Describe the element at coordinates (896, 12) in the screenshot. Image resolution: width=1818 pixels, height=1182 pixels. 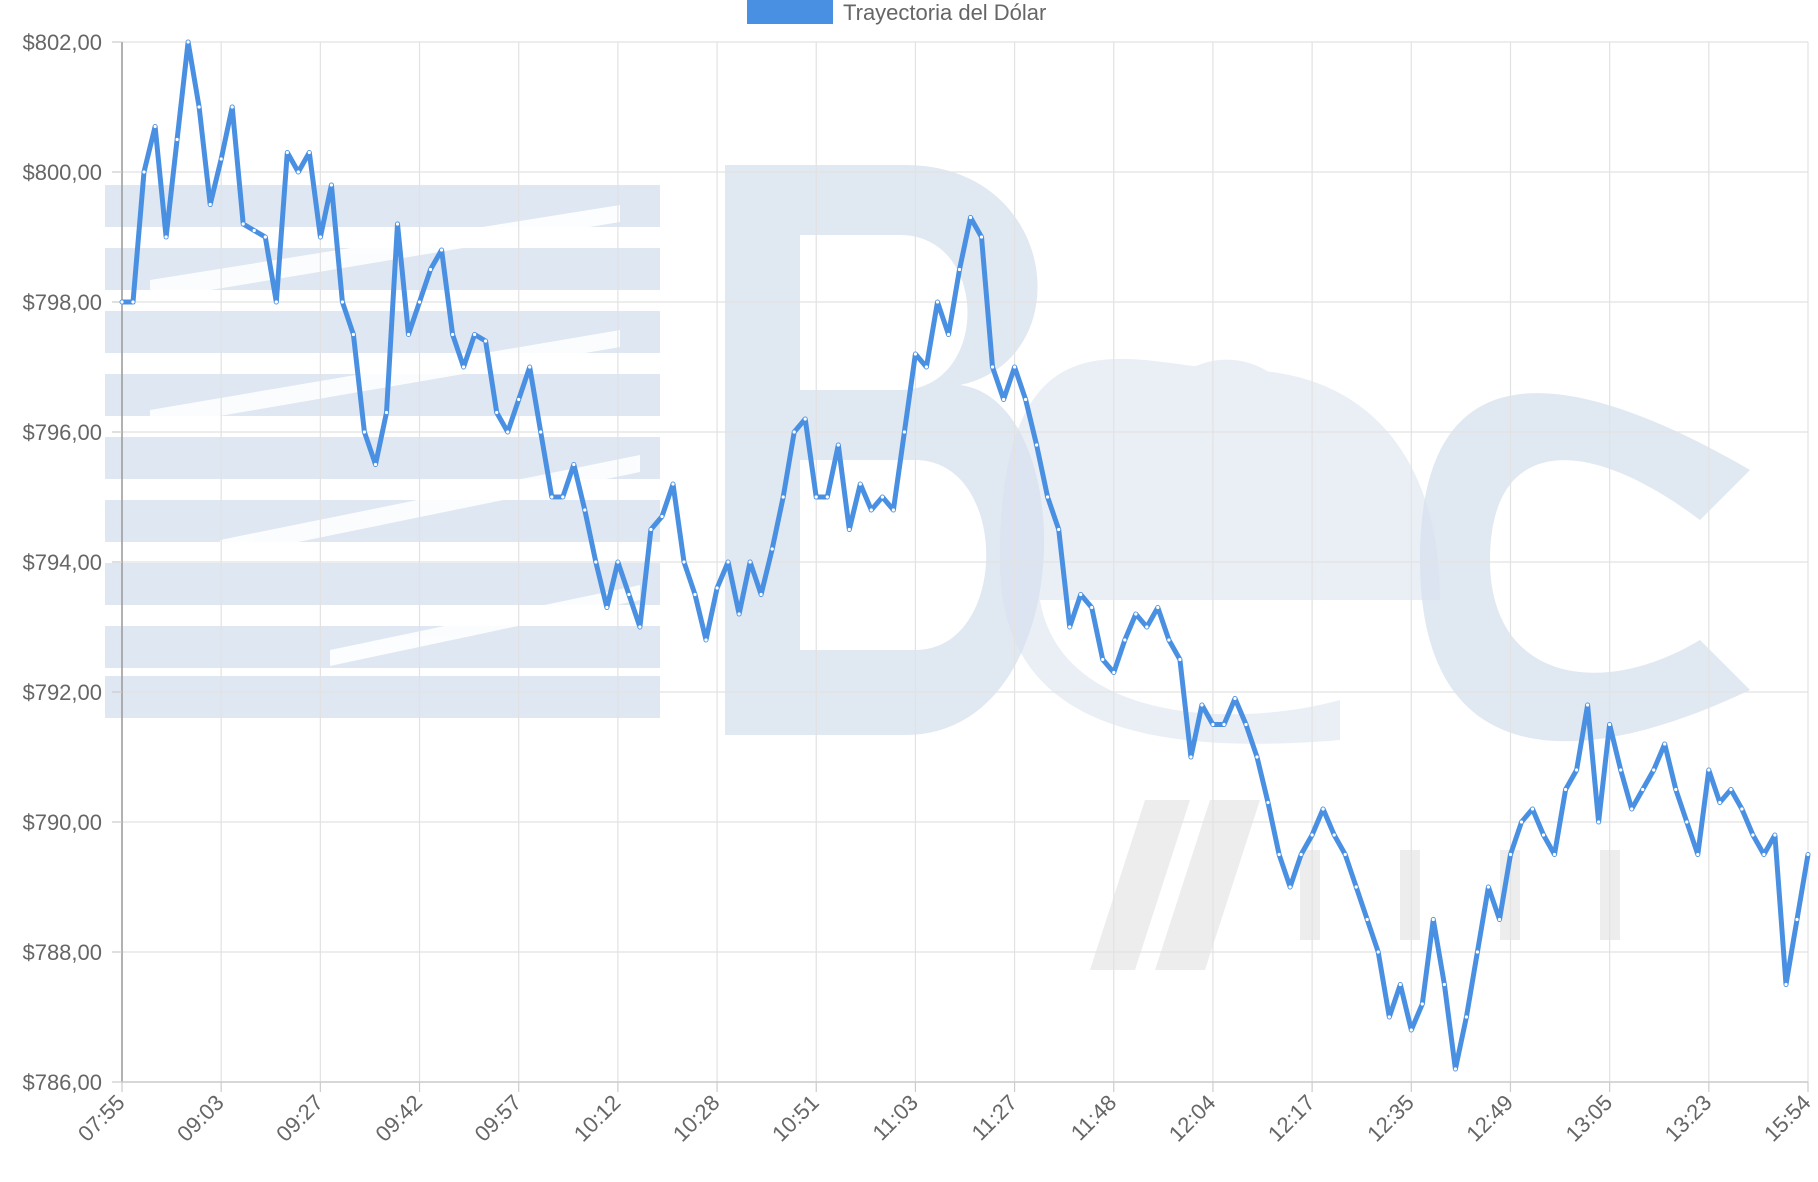
I see `legend: Trayectoria del Dólar` at that location.